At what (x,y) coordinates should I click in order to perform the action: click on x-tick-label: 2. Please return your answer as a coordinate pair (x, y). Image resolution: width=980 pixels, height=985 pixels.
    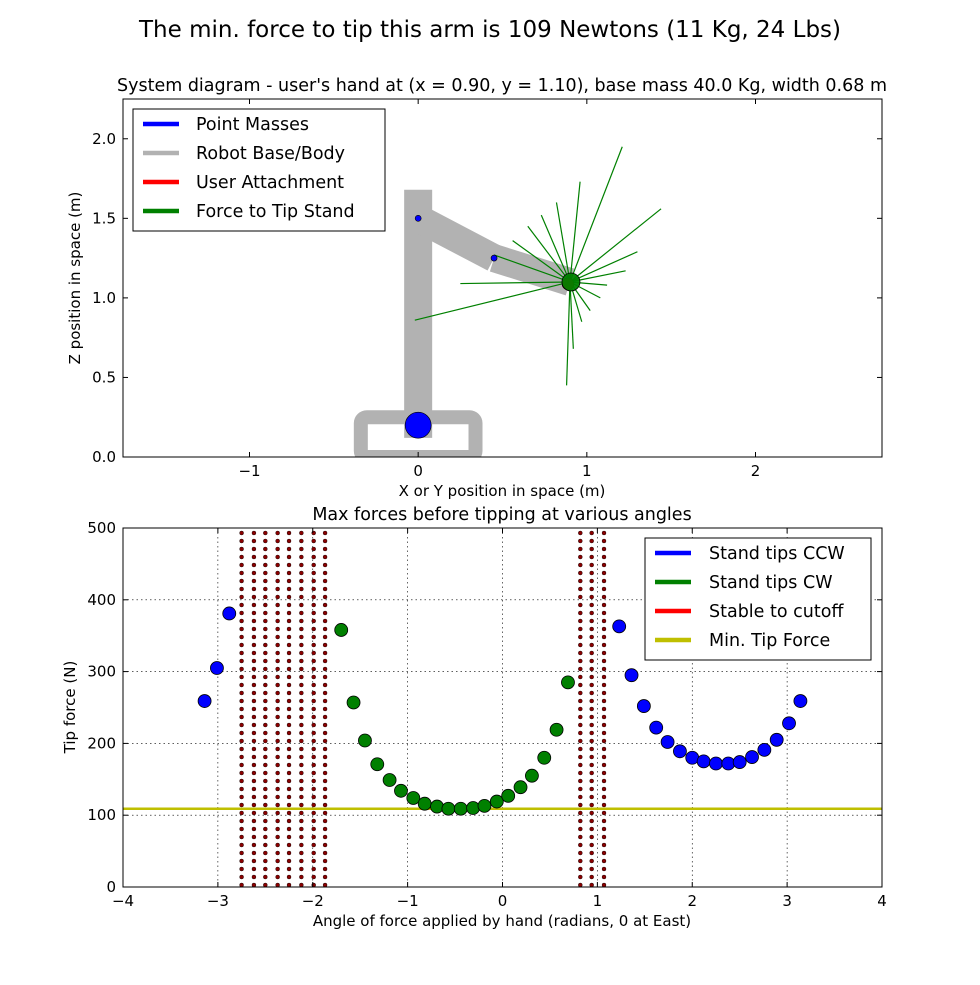
    Looking at the image, I should click on (756, 471).